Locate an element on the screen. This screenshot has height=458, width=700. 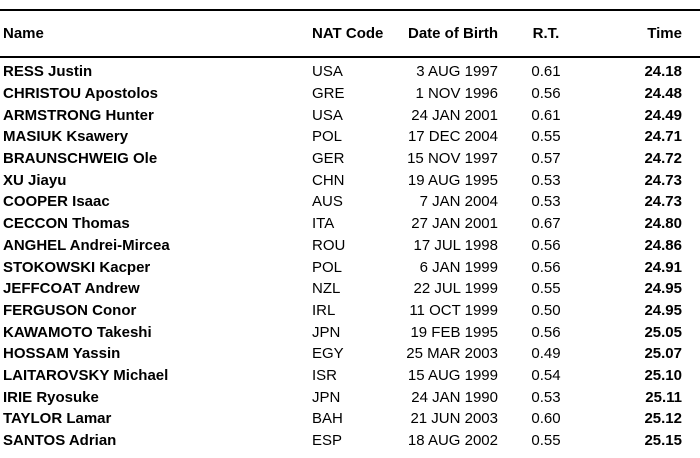
name-cell: SANTOS Adrian is located at coordinates (60, 441).